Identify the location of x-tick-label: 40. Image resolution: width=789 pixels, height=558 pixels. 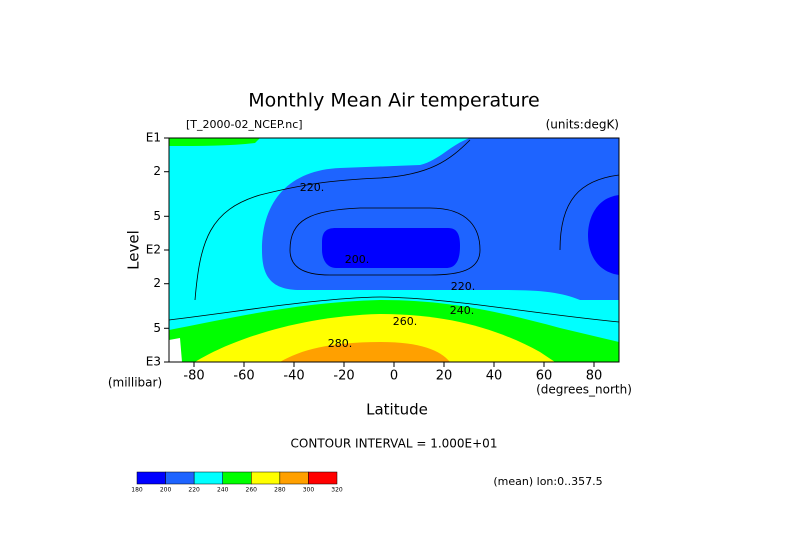
(494, 376).